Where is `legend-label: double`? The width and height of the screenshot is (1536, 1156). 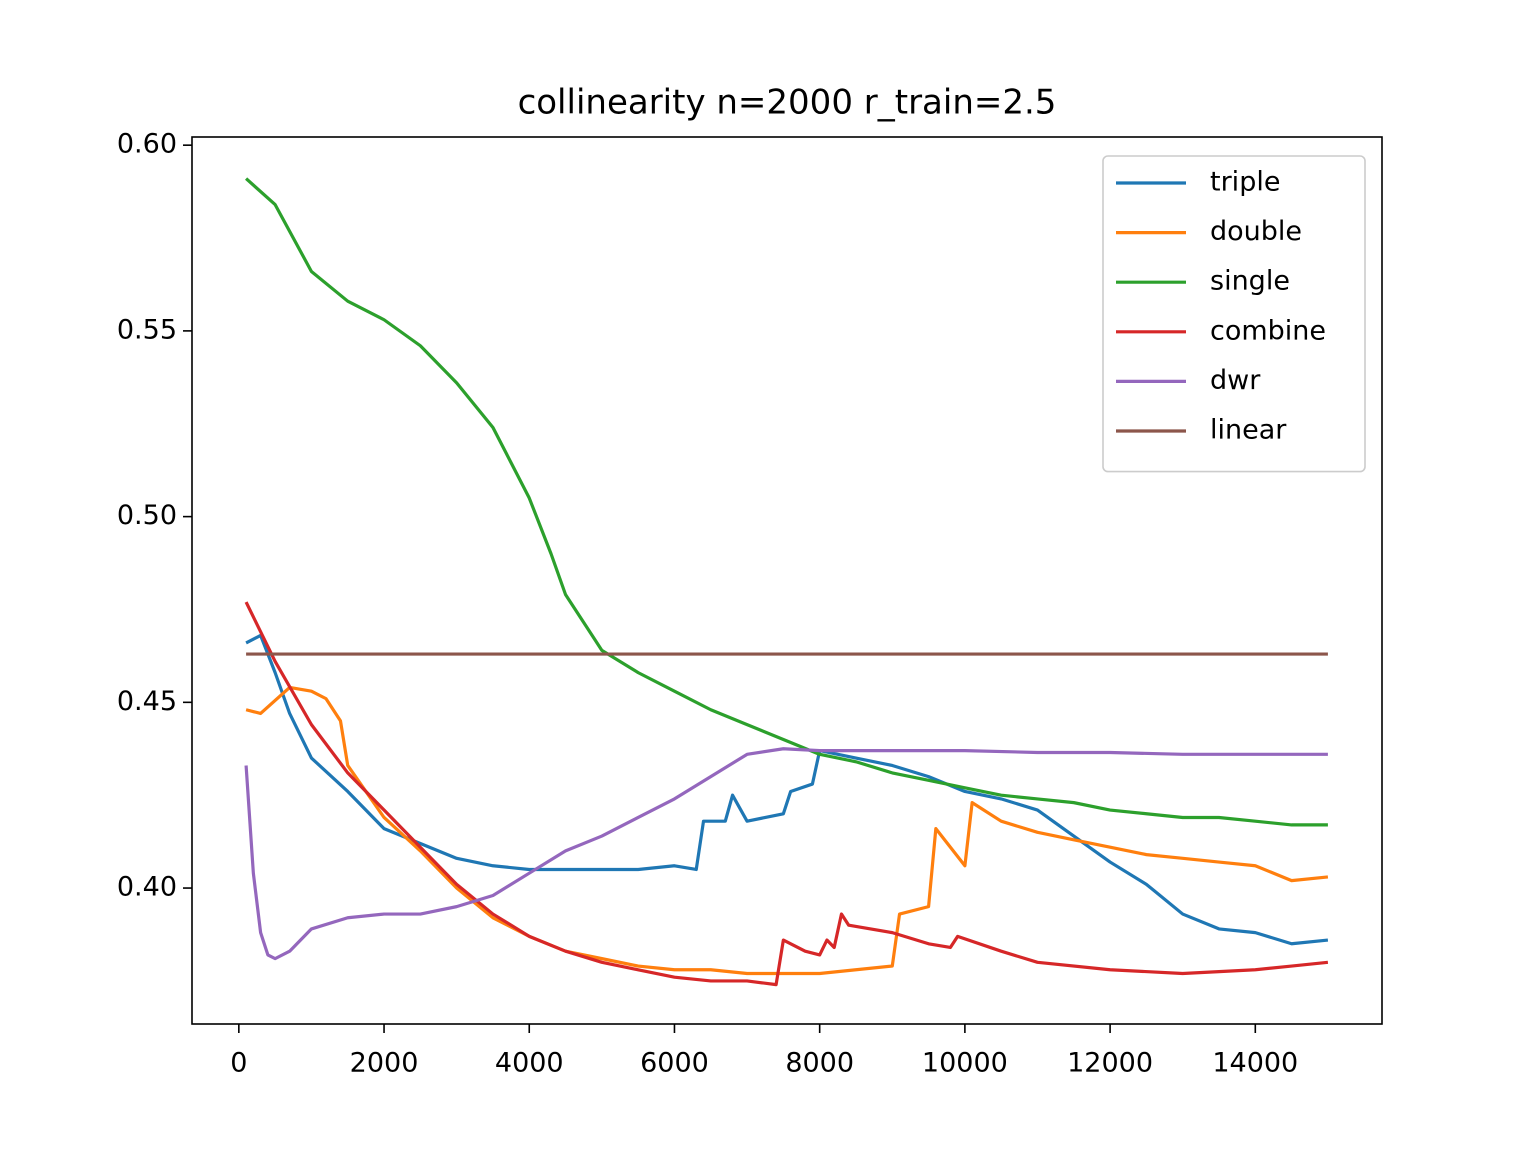
legend-label: double is located at coordinates (1256, 231).